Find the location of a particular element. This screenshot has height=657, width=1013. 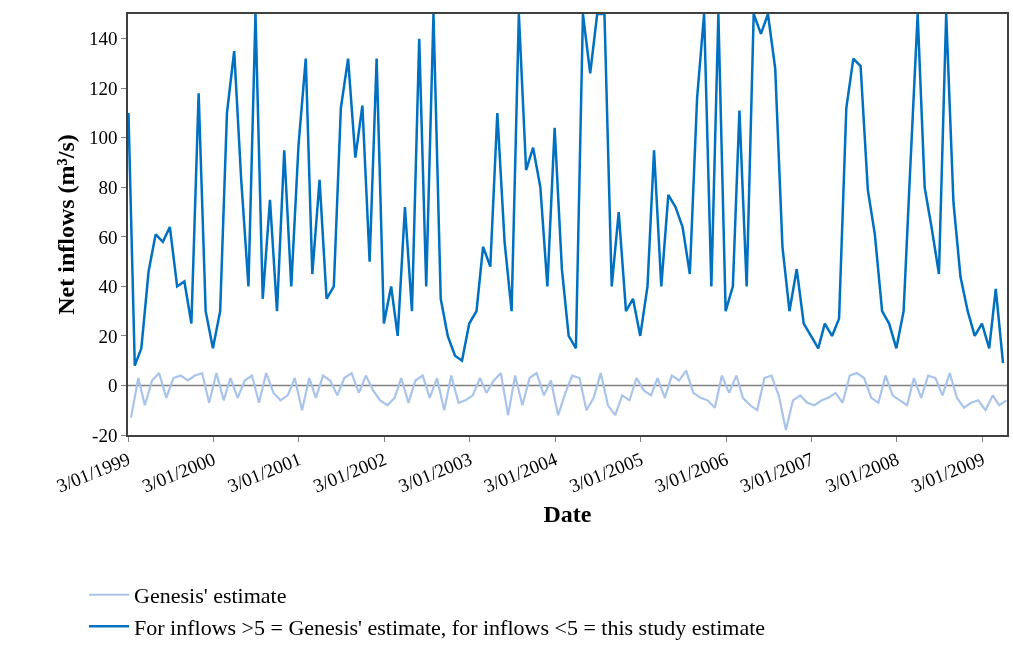

y-tick-label: 40 is located at coordinates (108, 287).